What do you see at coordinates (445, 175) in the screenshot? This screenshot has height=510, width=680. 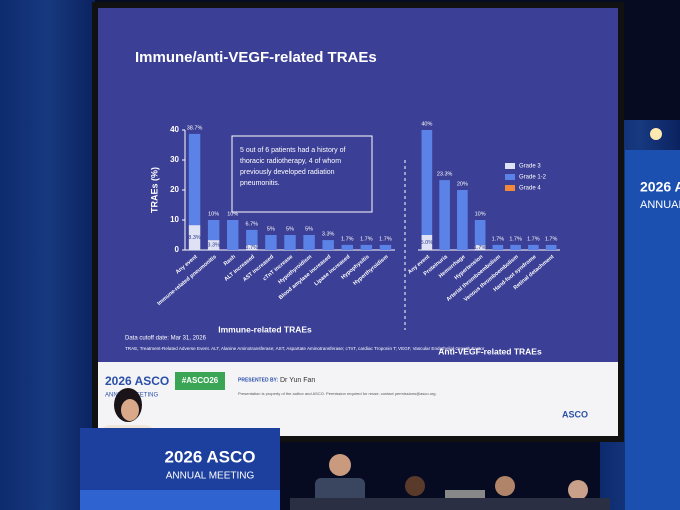 I see `total-label: 23.3%` at bounding box center [445, 175].